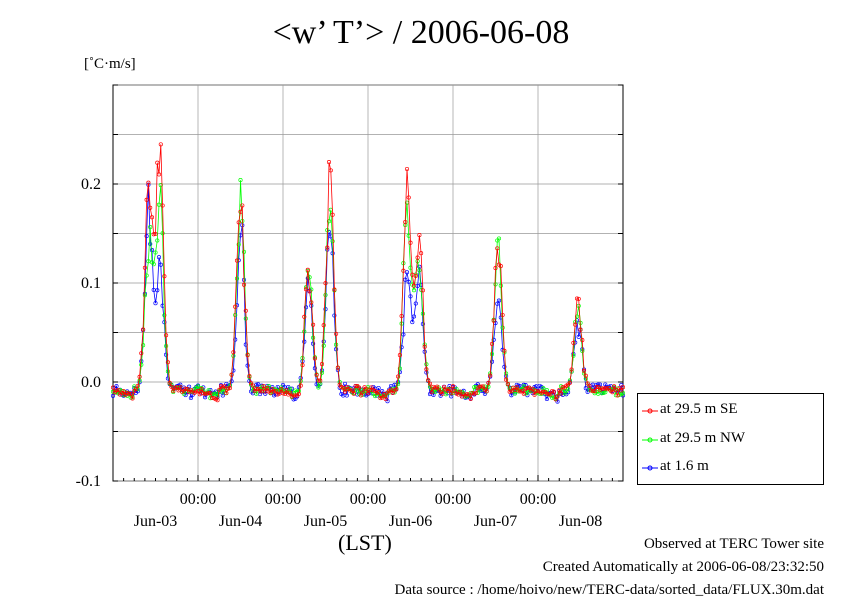 This screenshot has height=599, width=842. I want to click on legend-label: at 29.5 m SE, so click(699, 409).